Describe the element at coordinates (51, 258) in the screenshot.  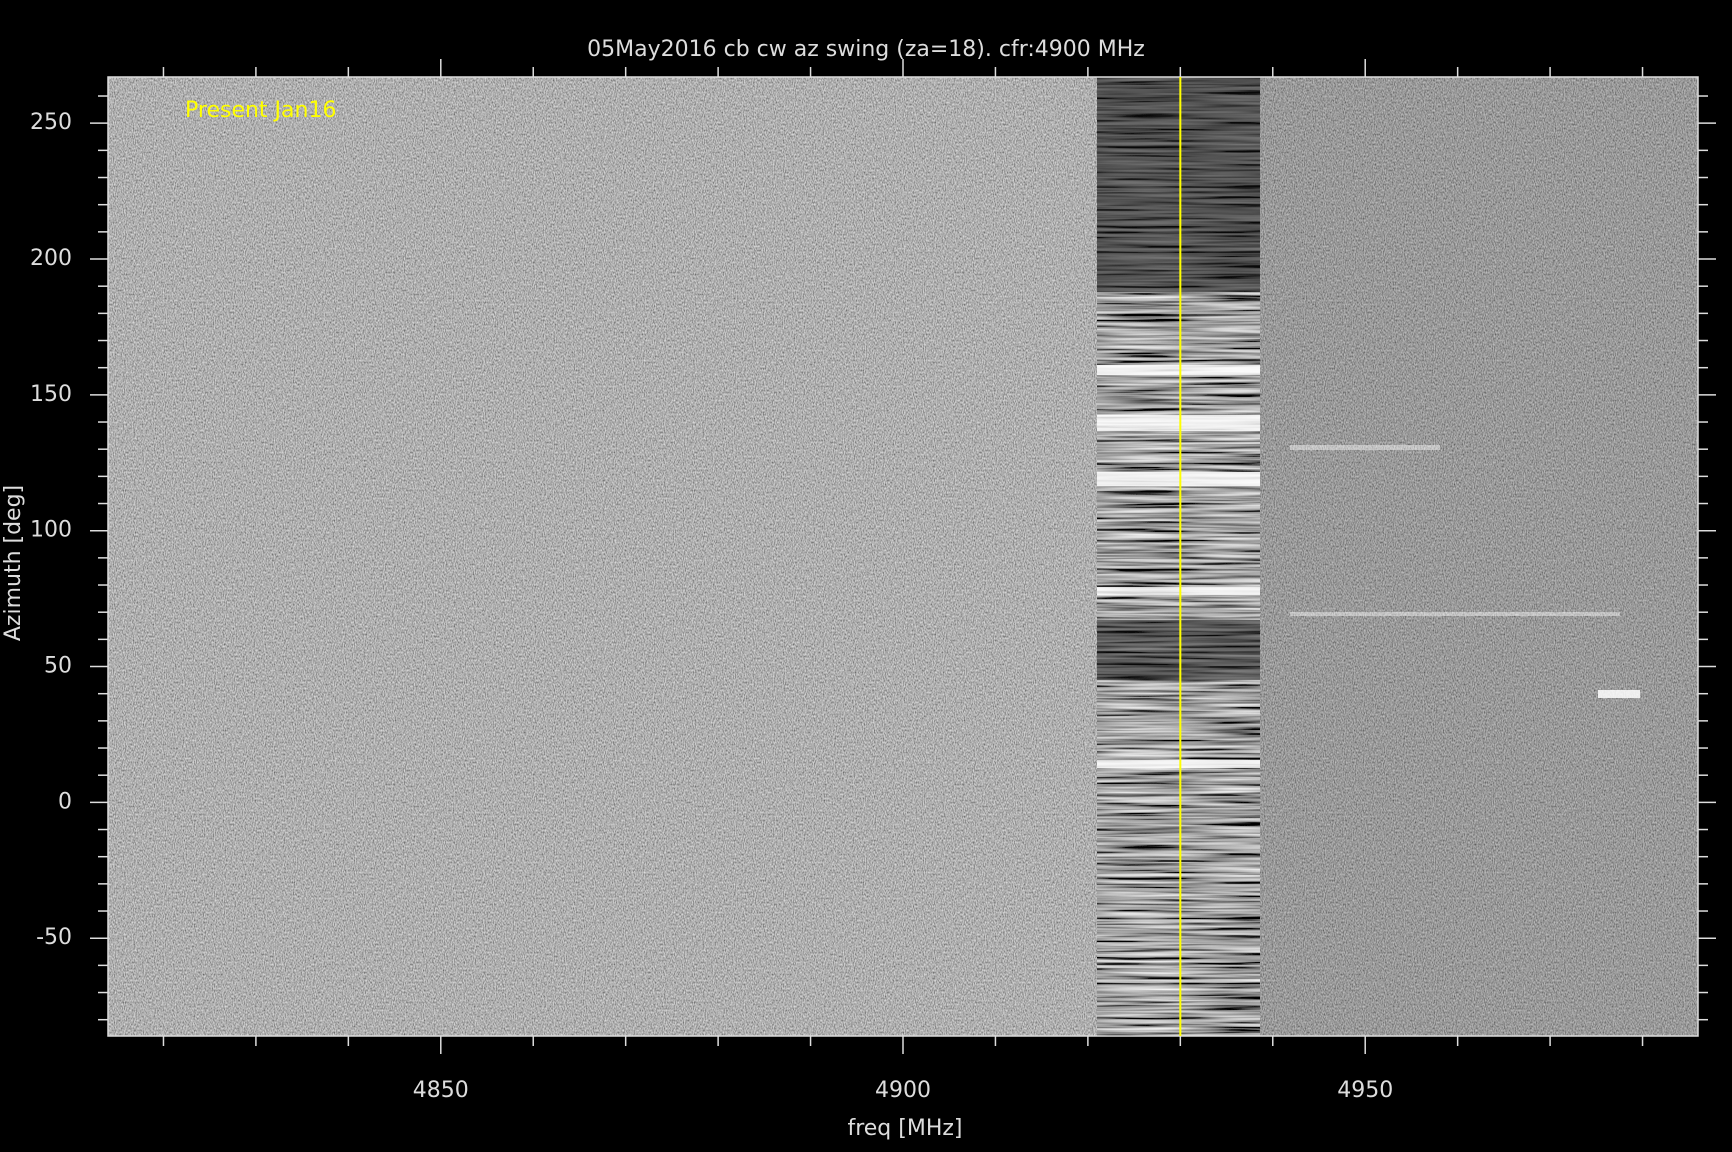
I see `y-tick-label: 200` at that location.